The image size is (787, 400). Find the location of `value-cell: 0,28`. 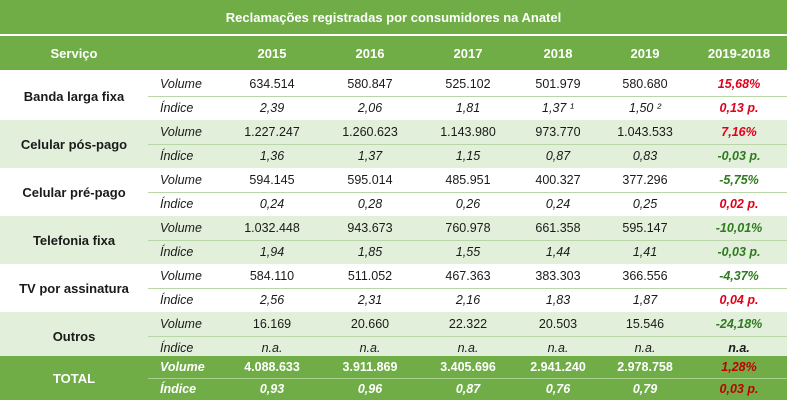

value-cell: 0,28 is located at coordinates (370, 204).